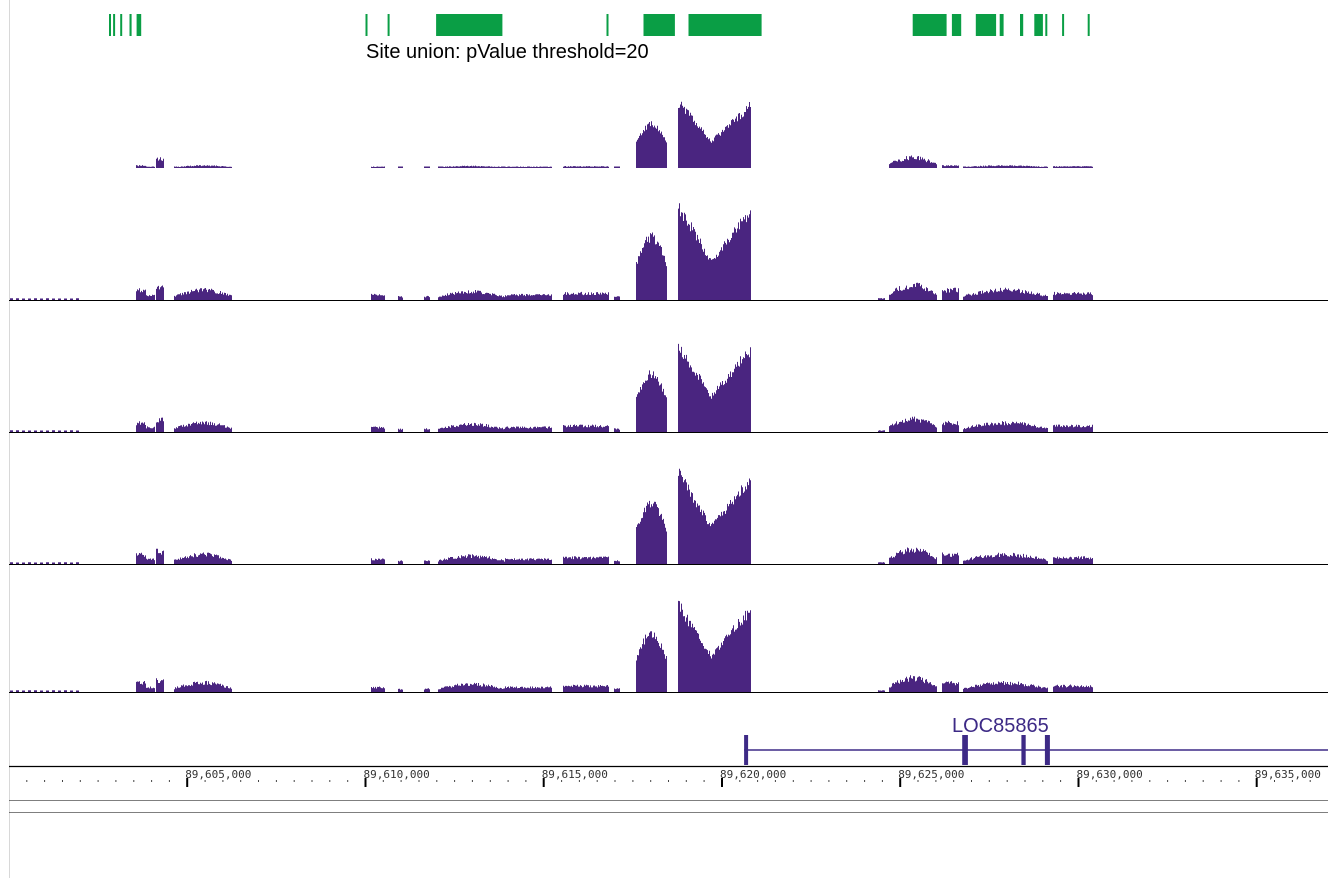 The image size is (1328, 878). Describe the element at coordinates (1110, 774) in the screenshot. I see `ruler-tick-label: 89,630,000` at that location.